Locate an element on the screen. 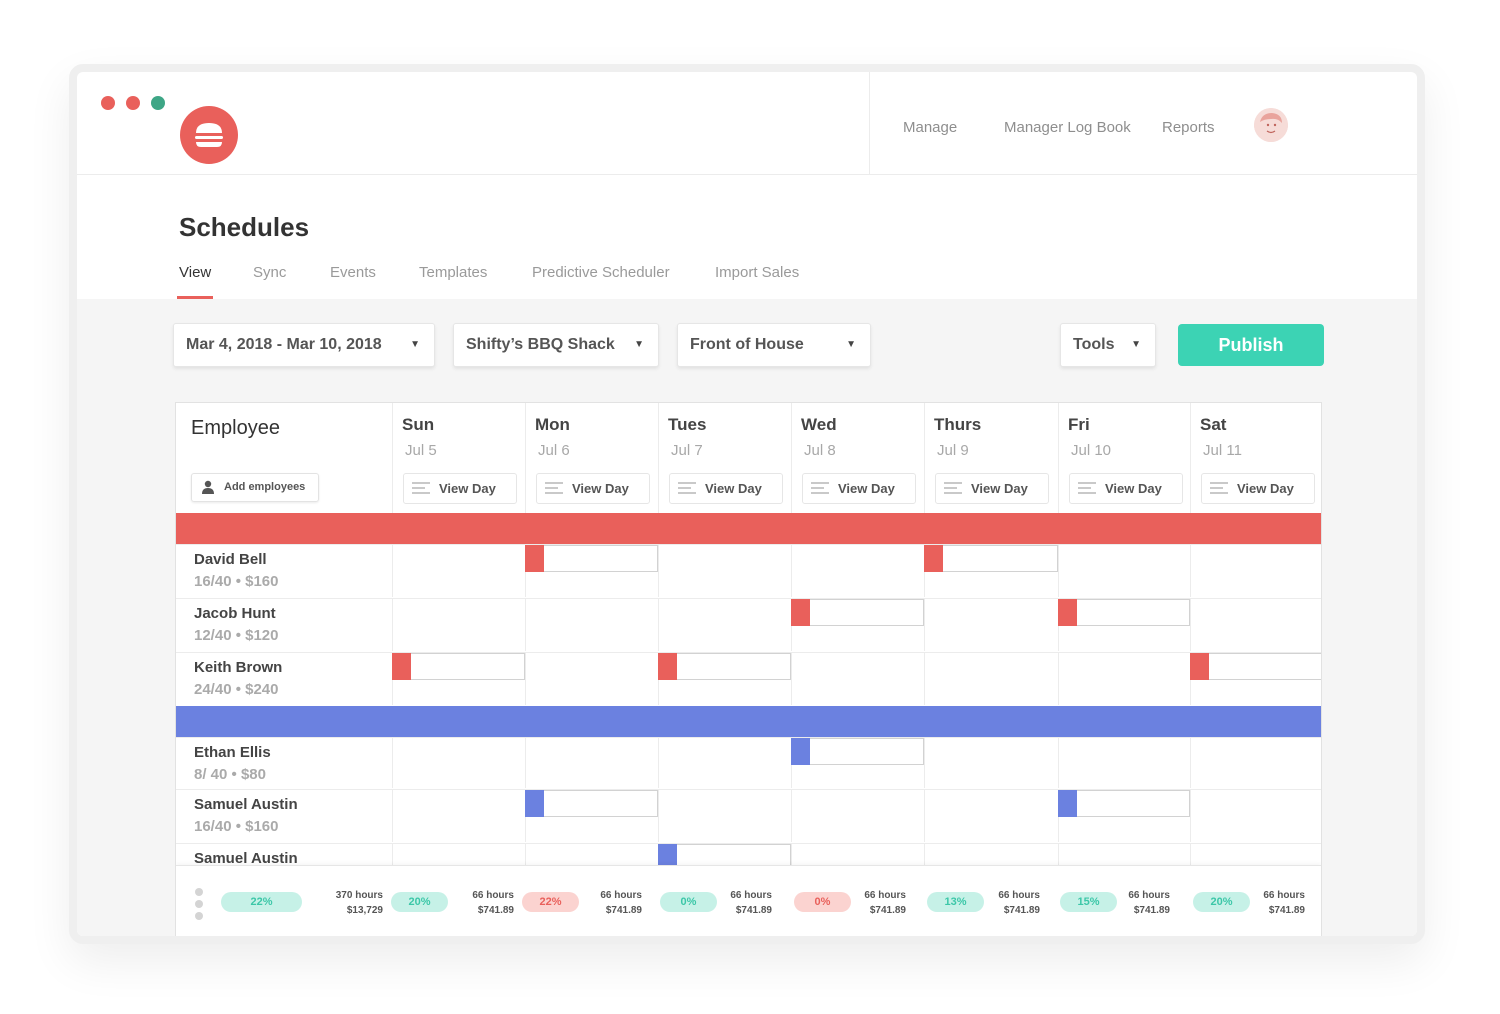  employee-row: Ethan Ellis 8/ 40 • $80 is located at coordinates (748, 762).